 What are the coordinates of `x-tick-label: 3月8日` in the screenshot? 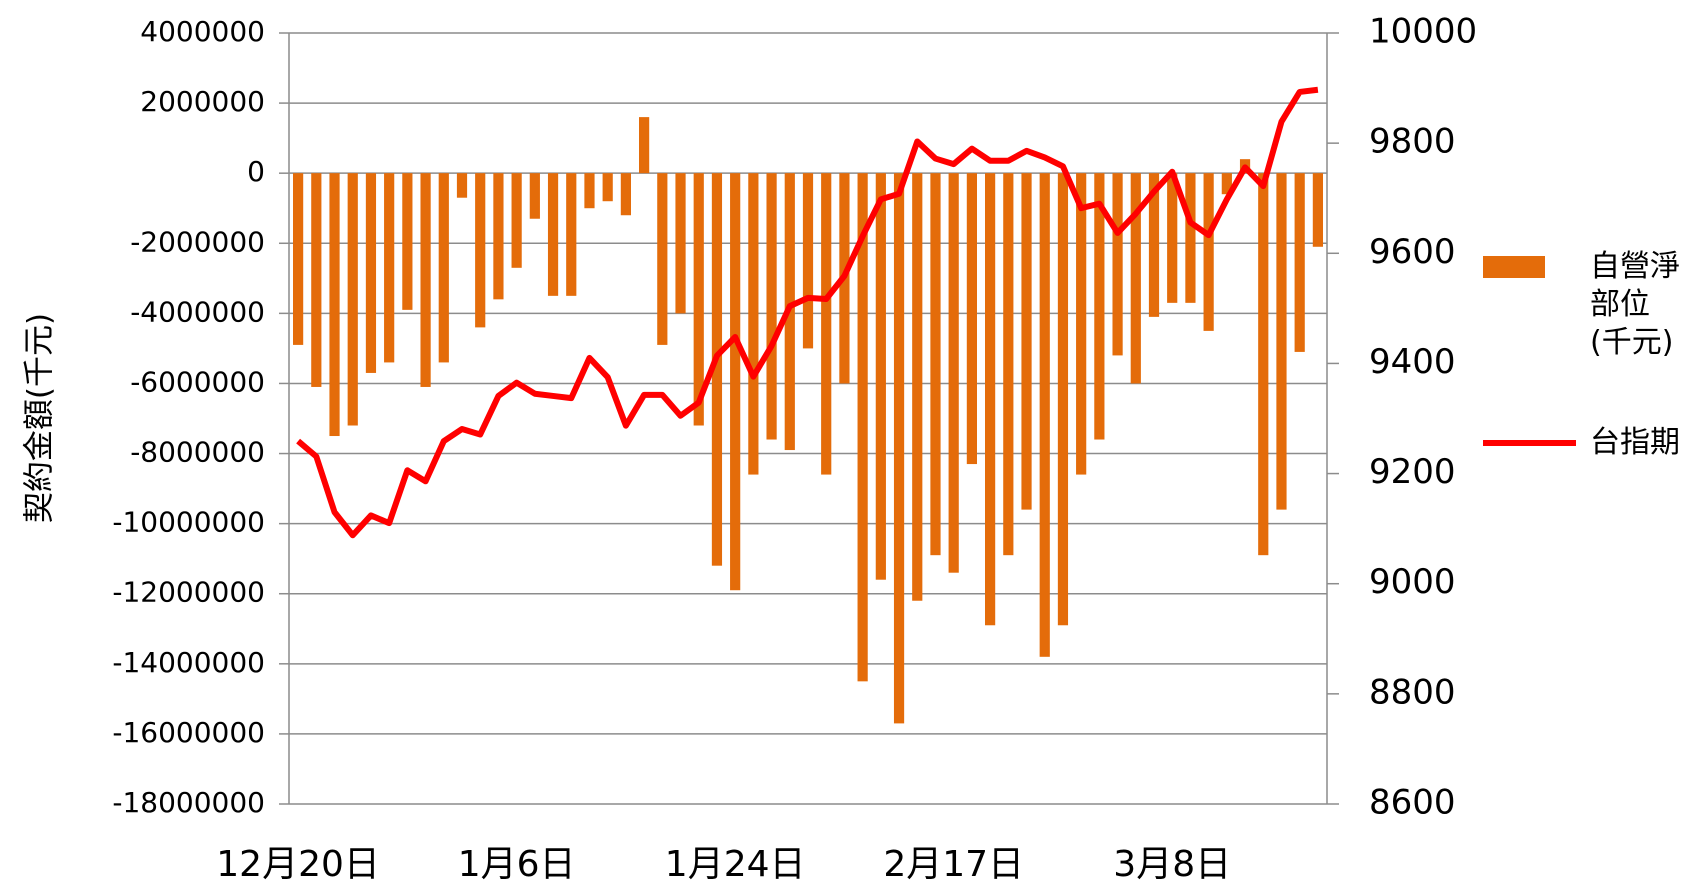 It's located at (1172, 864).